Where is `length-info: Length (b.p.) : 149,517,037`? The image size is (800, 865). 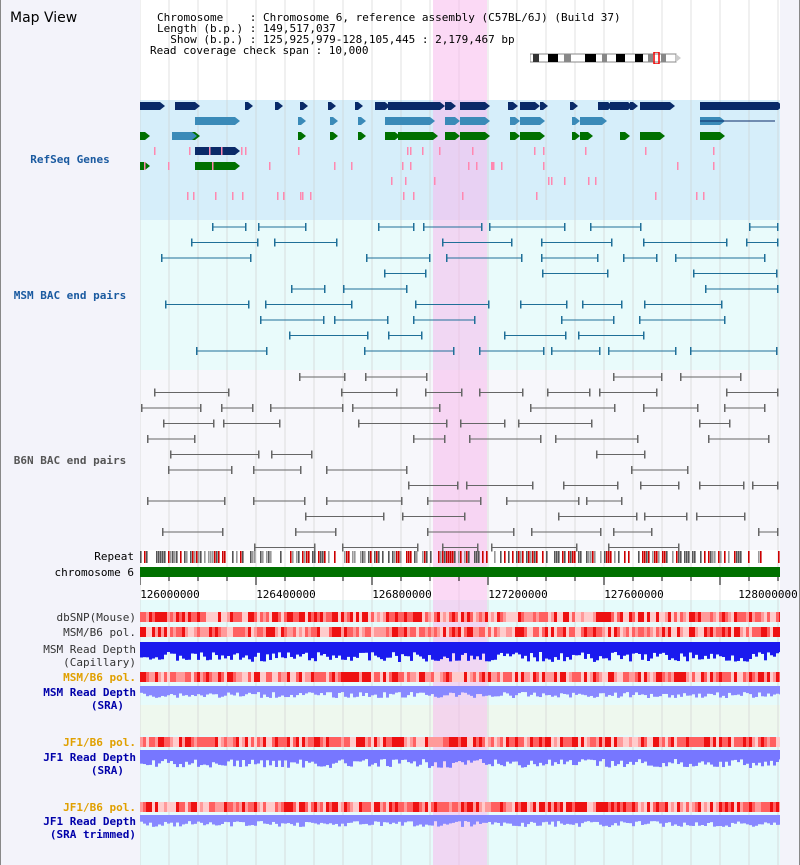 length-info: Length (b.p.) : 149,517,037 is located at coordinates (246, 28).